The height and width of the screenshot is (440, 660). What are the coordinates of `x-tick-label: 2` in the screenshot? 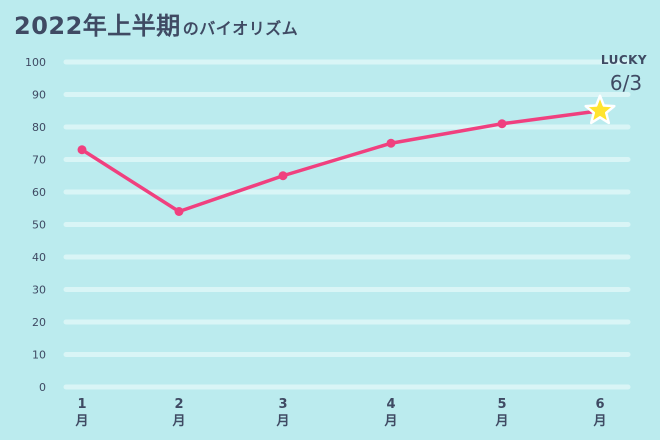 It's located at (178, 404).